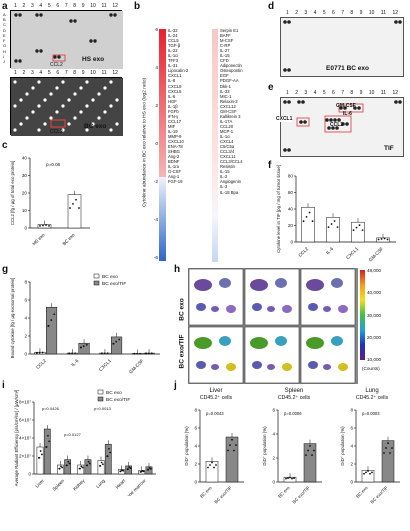 This screenshot has width=410, height=531. I want to click on cytokine-name: Serpin E1, so click(229, 30).